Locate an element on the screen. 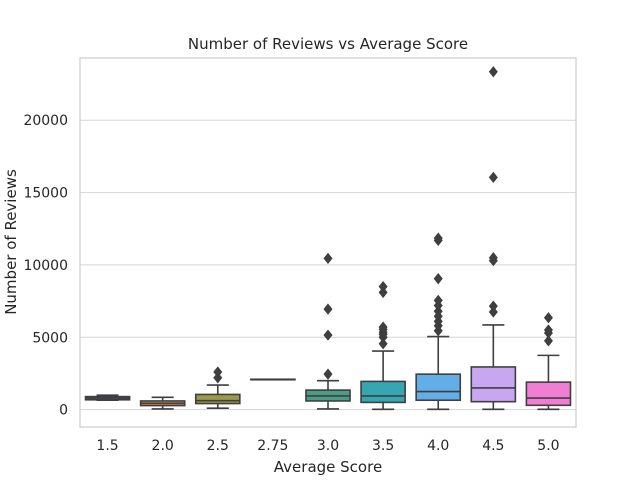 Image resolution: width=640 pixels, height=480 pixels. y-axis-ticks: 0 5000 10000 15000 20000 is located at coordinates (45, 265).